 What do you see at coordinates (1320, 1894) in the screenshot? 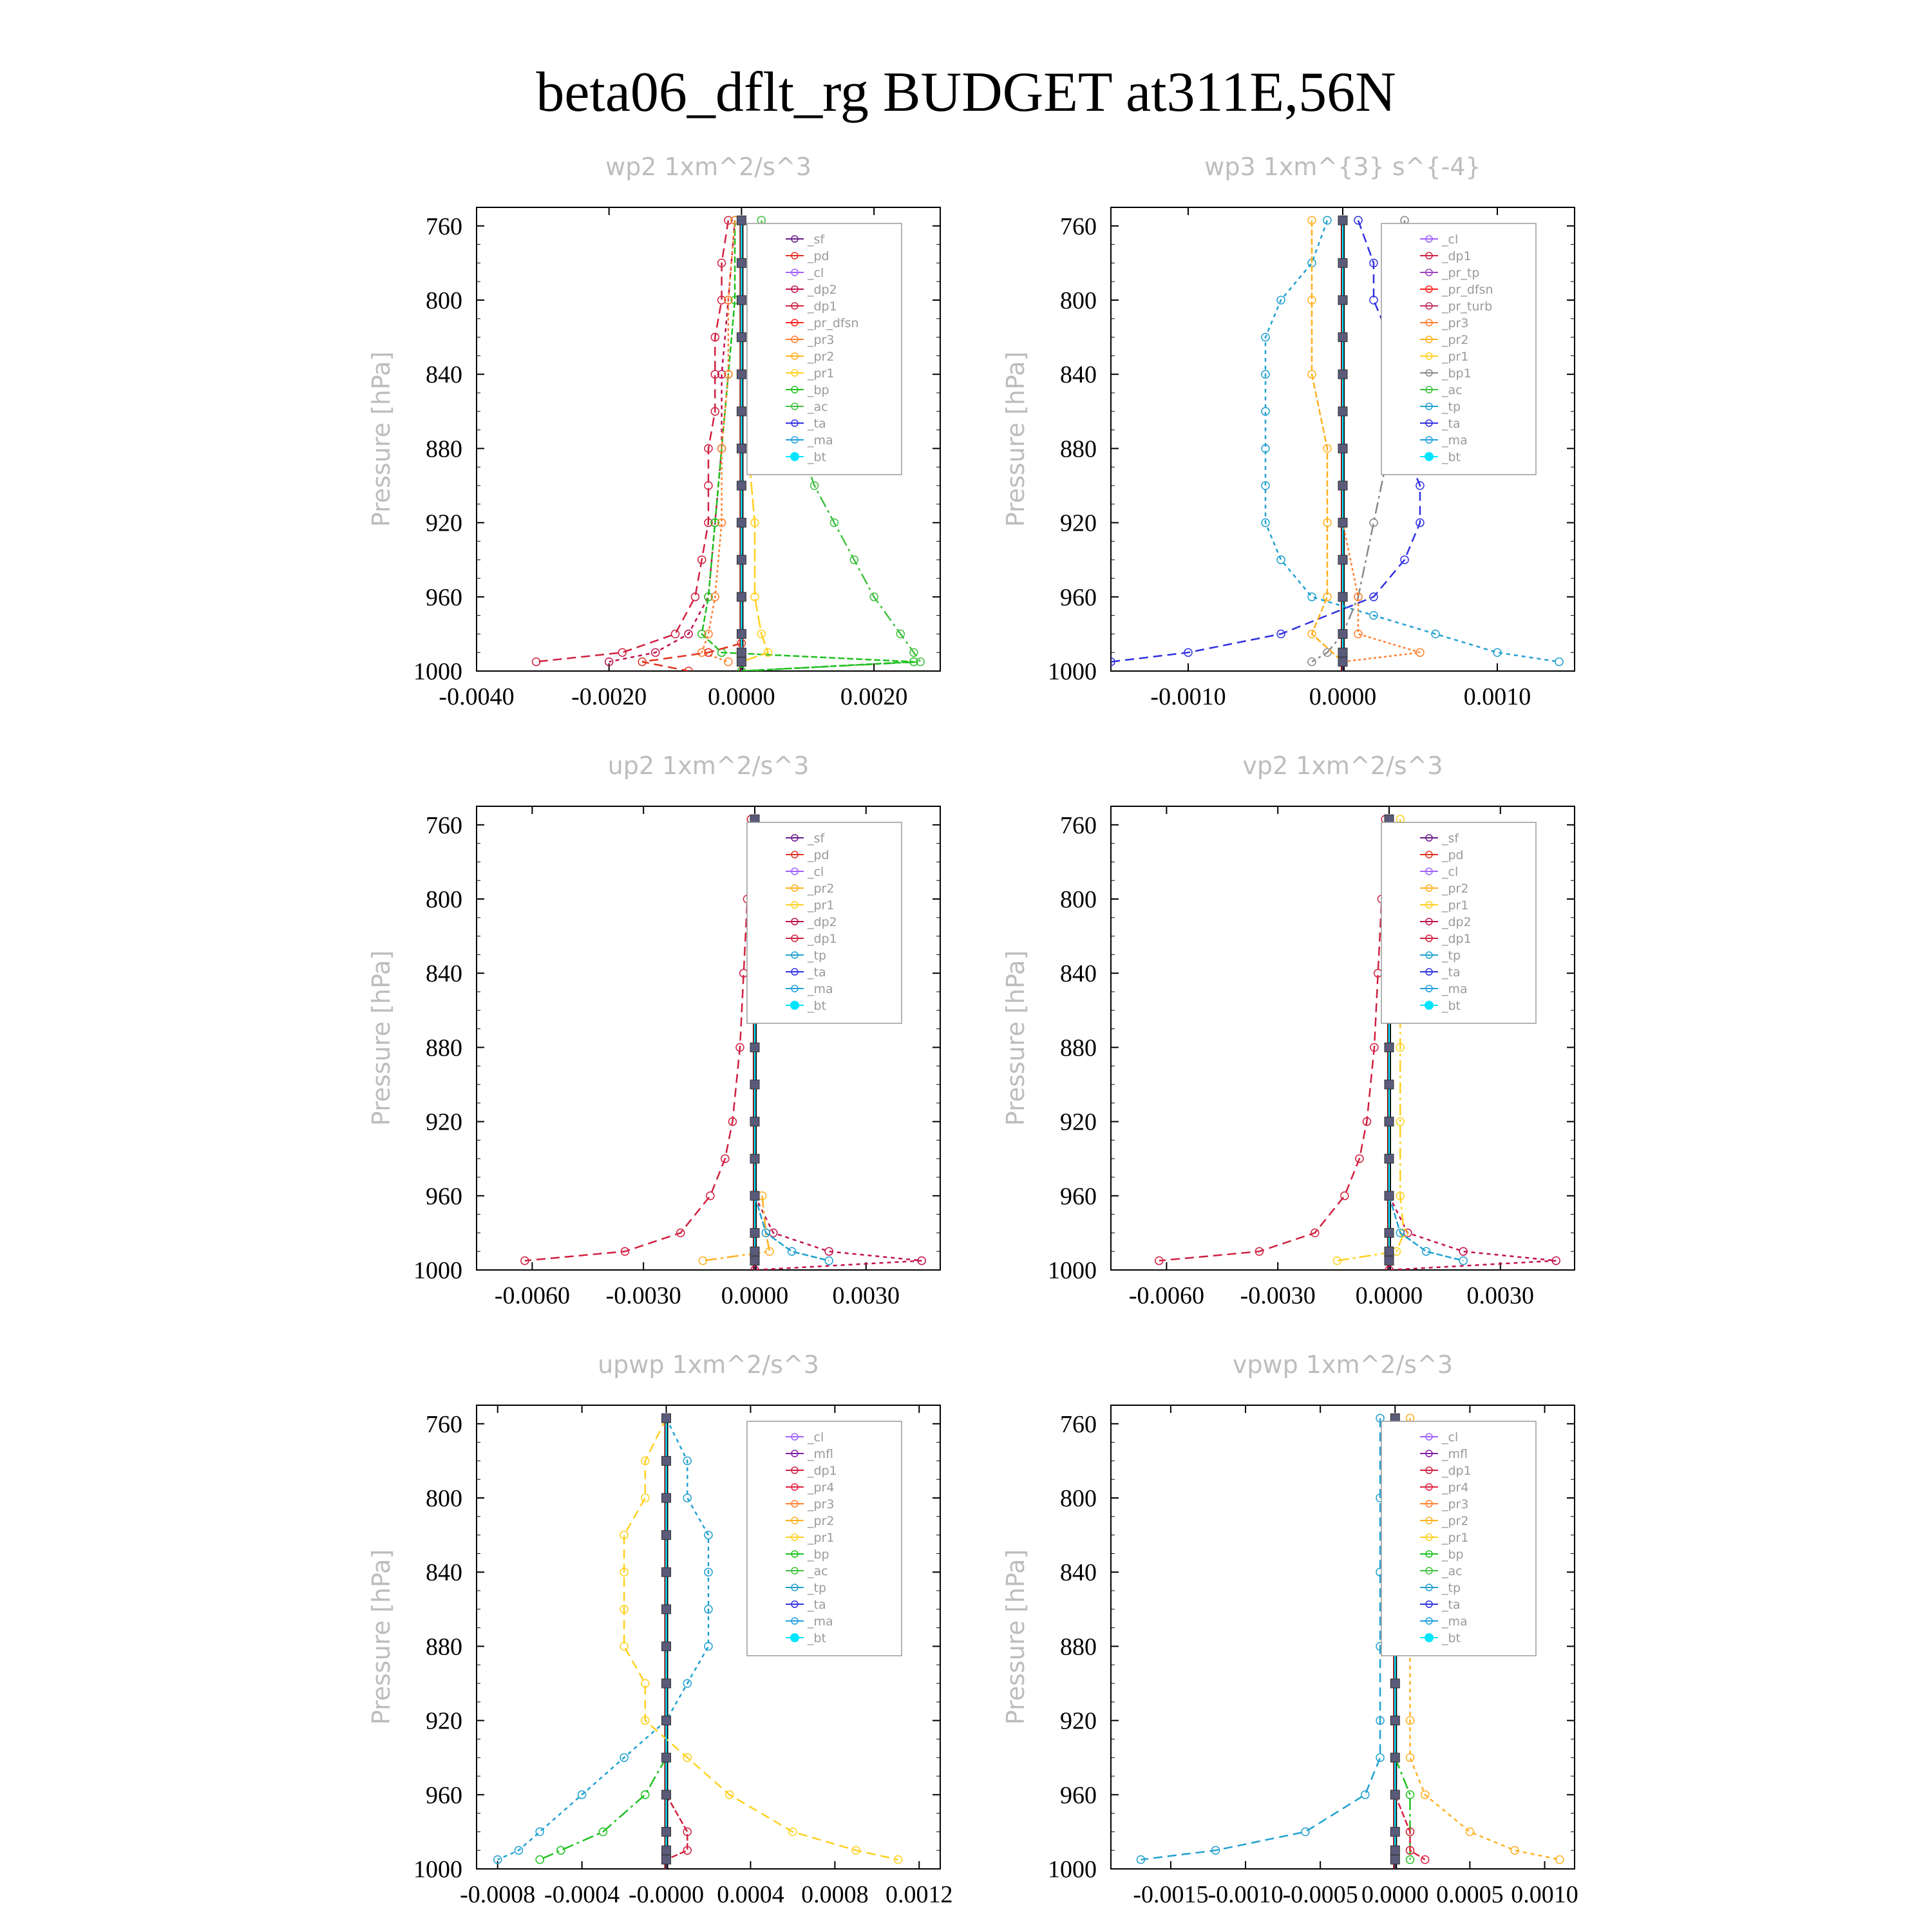
I see `x-tick-label: -0.0005` at bounding box center [1320, 1894].